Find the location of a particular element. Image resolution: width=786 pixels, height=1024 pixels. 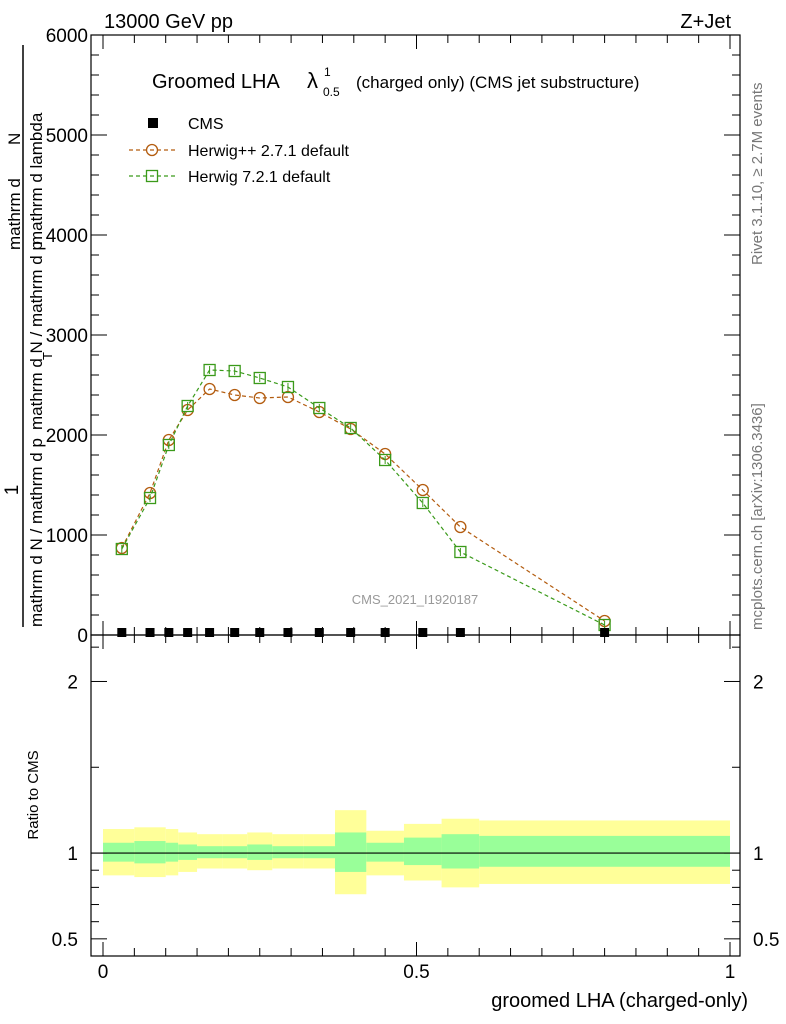

cms-data-layer is located at coordinates (363, 632).